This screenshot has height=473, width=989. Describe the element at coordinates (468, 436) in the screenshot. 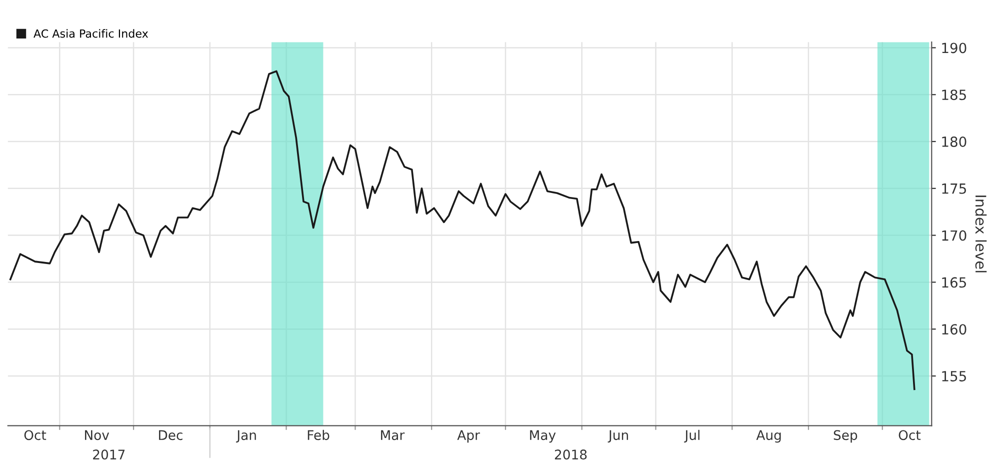

I see `x-tick-label: Apr` at that location.